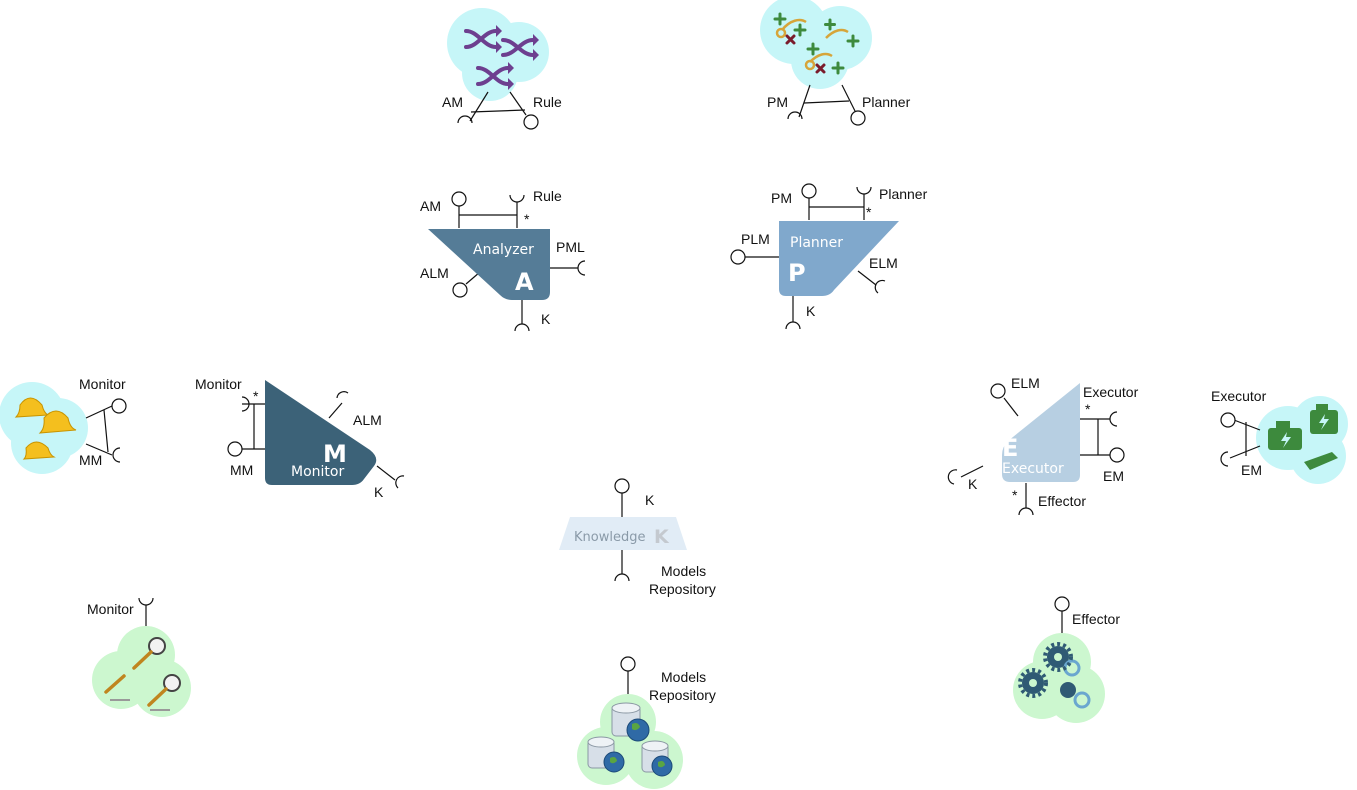 The width and height of the screenshot is (1357, 790). I want to click on sensor-icon-group: Monitor, so click(139, 657).